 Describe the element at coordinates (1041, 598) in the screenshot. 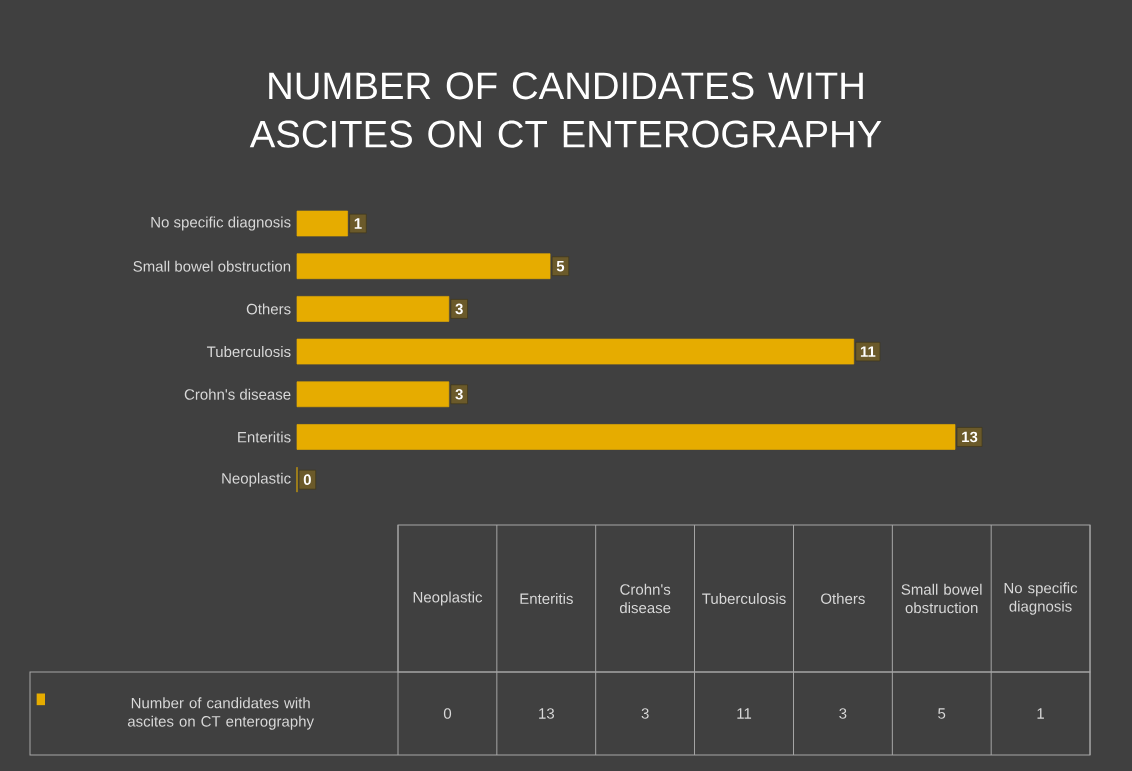

I see `category-label: No specific diagnosis` at that location.